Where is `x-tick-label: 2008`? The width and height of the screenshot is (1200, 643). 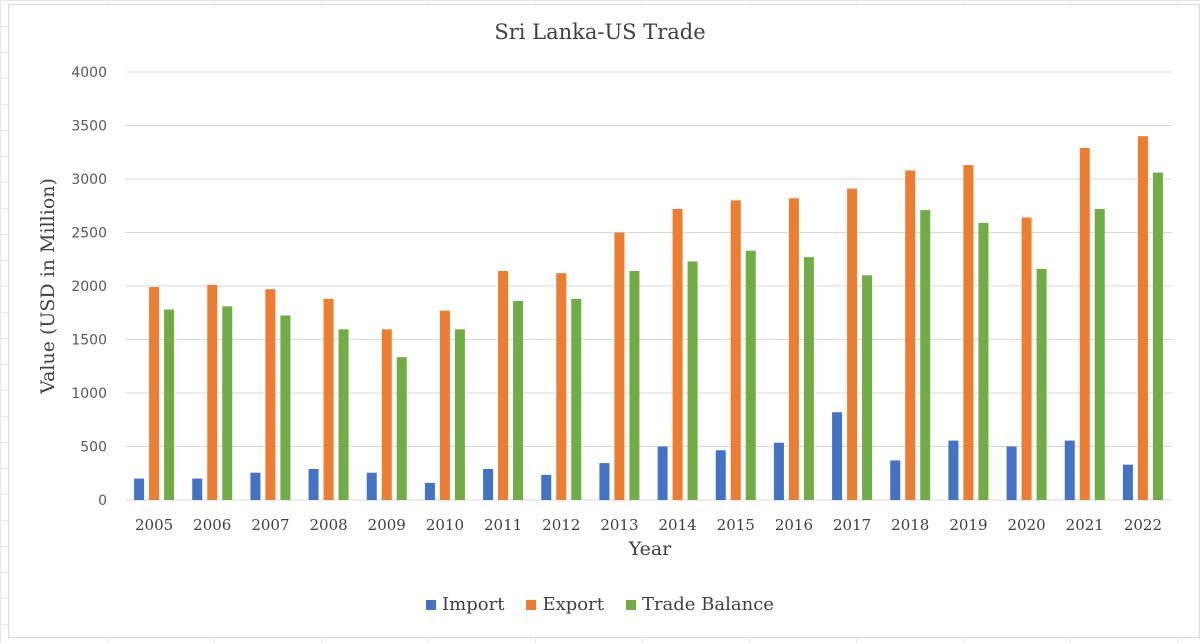
x-tick-label: 2008 is located at coordinates (328, 525).